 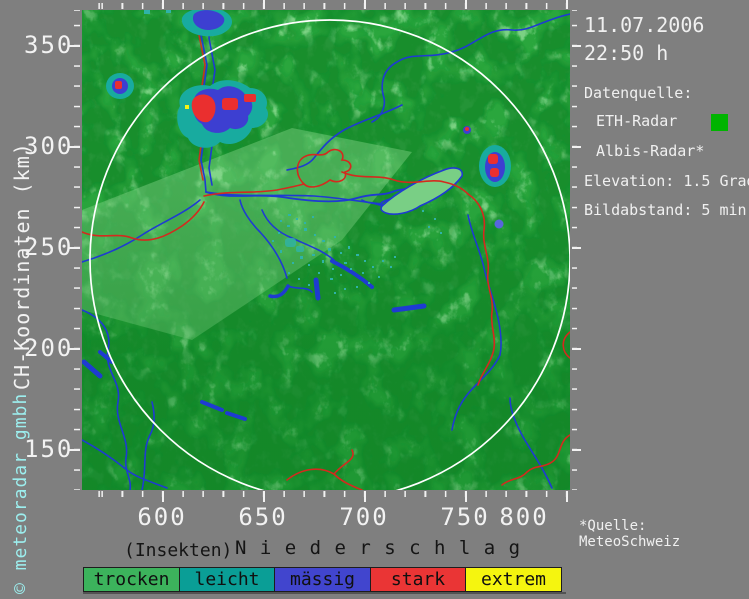 I want to click on date-label: 11.07.2006, so click(x=644, y=25).